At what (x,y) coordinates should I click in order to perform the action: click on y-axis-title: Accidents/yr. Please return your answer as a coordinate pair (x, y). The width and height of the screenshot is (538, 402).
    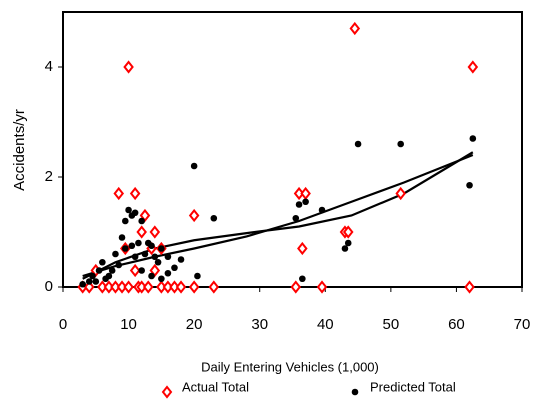
    Looking at the image, I should click on (19, 150).